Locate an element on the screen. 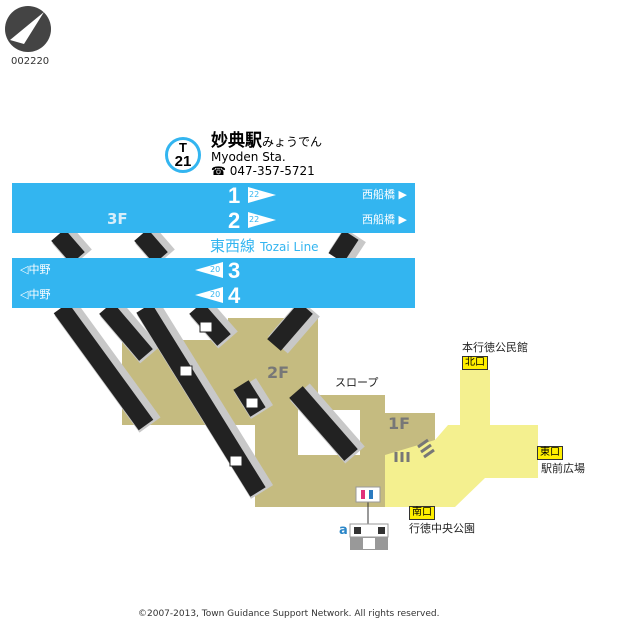 This screenshot has width=639, height=624. toilet-icon is located at coordinates (368, 494).